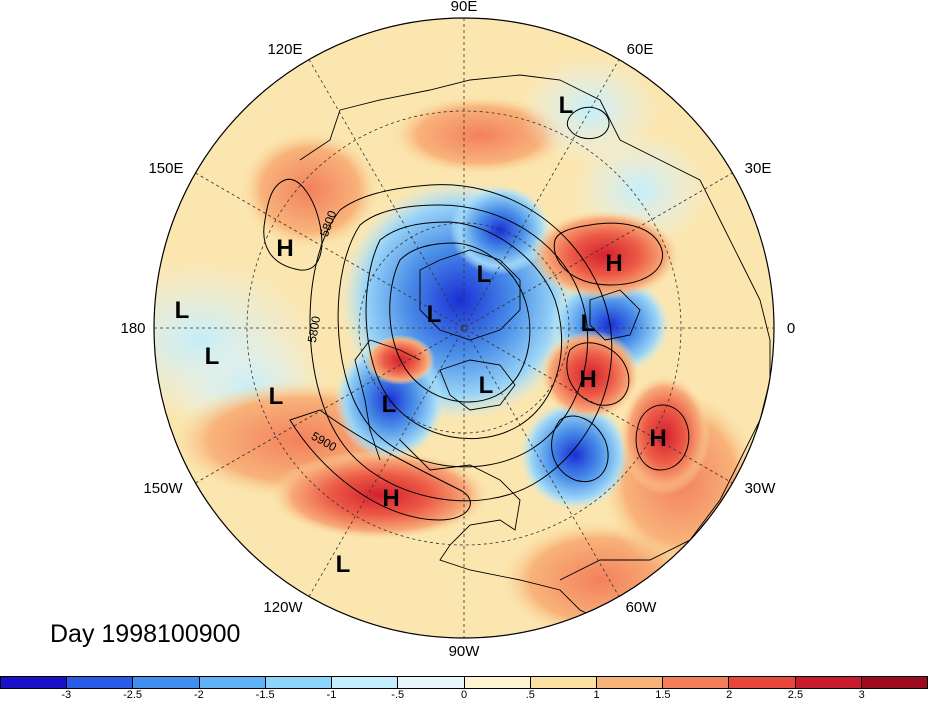 This screenshot has height=703, width=928. I want to click on longitude-label: 120W, so click(283, 607).